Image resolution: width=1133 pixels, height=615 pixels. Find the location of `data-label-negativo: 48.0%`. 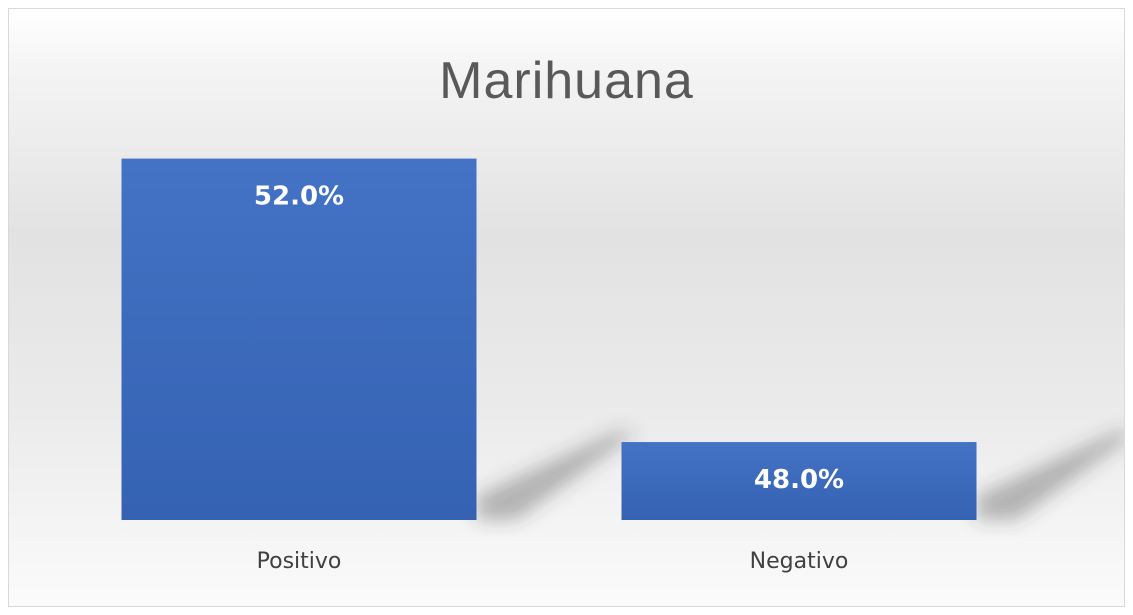

data-label-negativo: 48.0% is located at coordinates (799, 480).